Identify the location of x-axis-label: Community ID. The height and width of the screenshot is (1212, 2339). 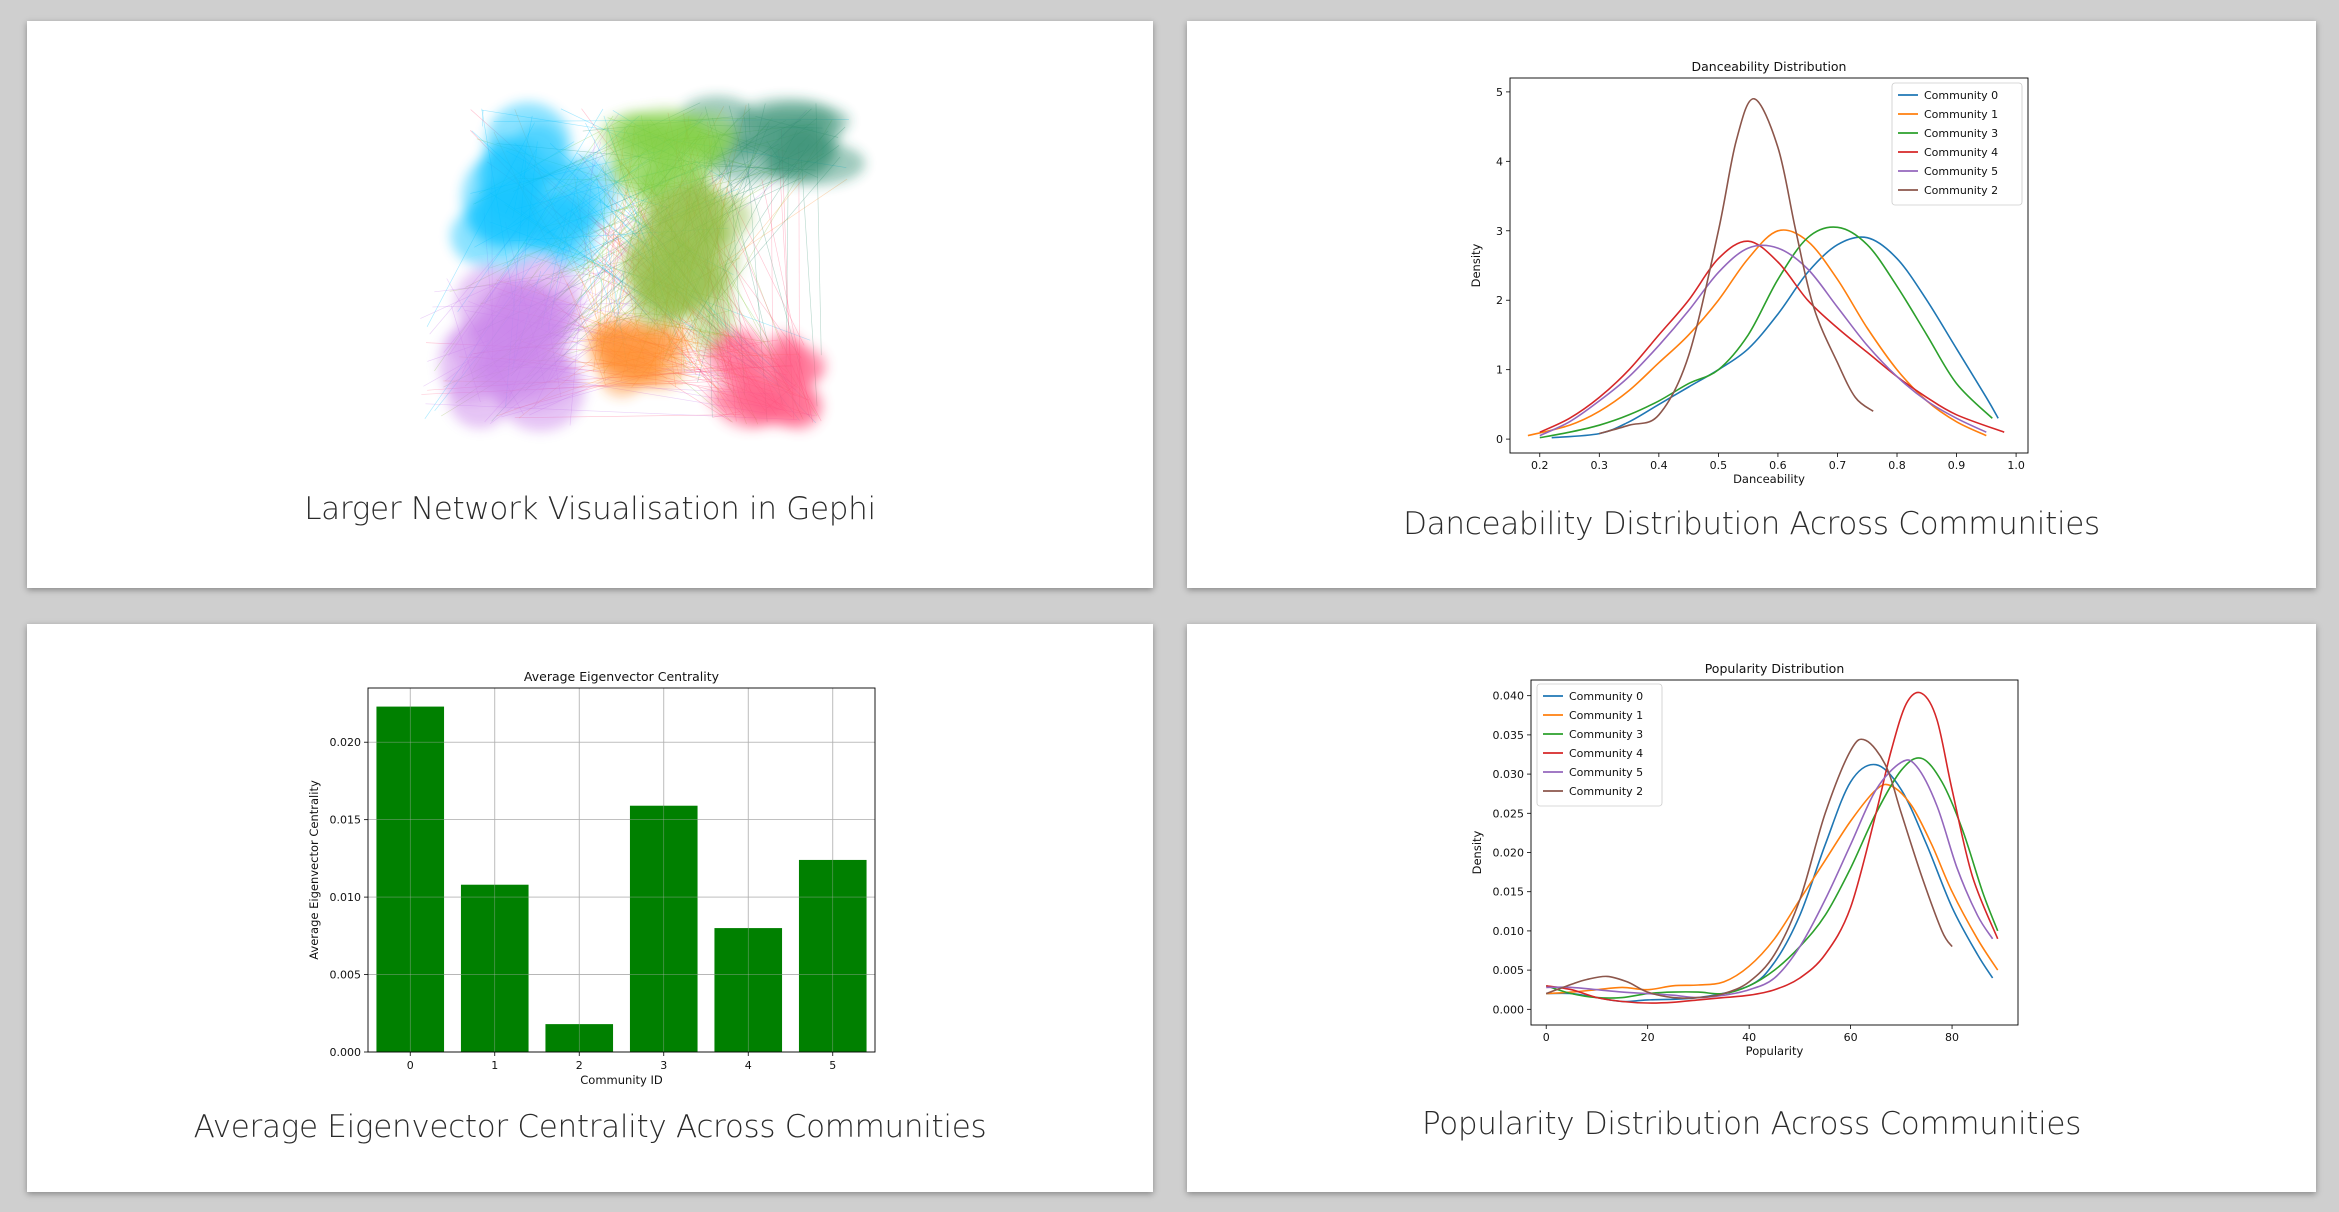
(621, 1080).